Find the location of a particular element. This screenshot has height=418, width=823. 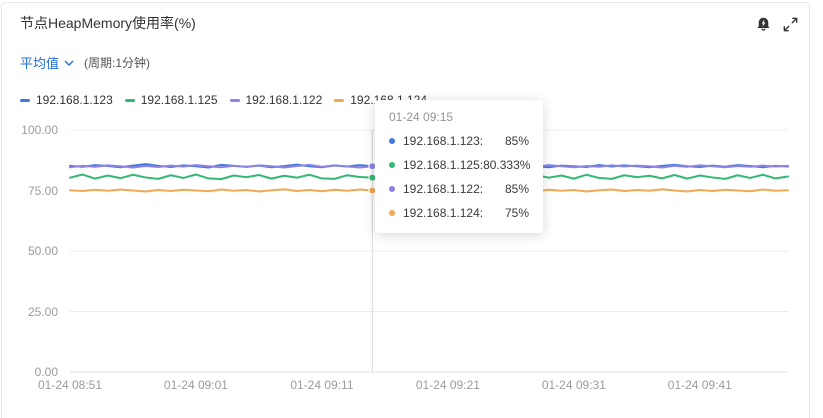

expand-icon is located at coordinates (790, 24).